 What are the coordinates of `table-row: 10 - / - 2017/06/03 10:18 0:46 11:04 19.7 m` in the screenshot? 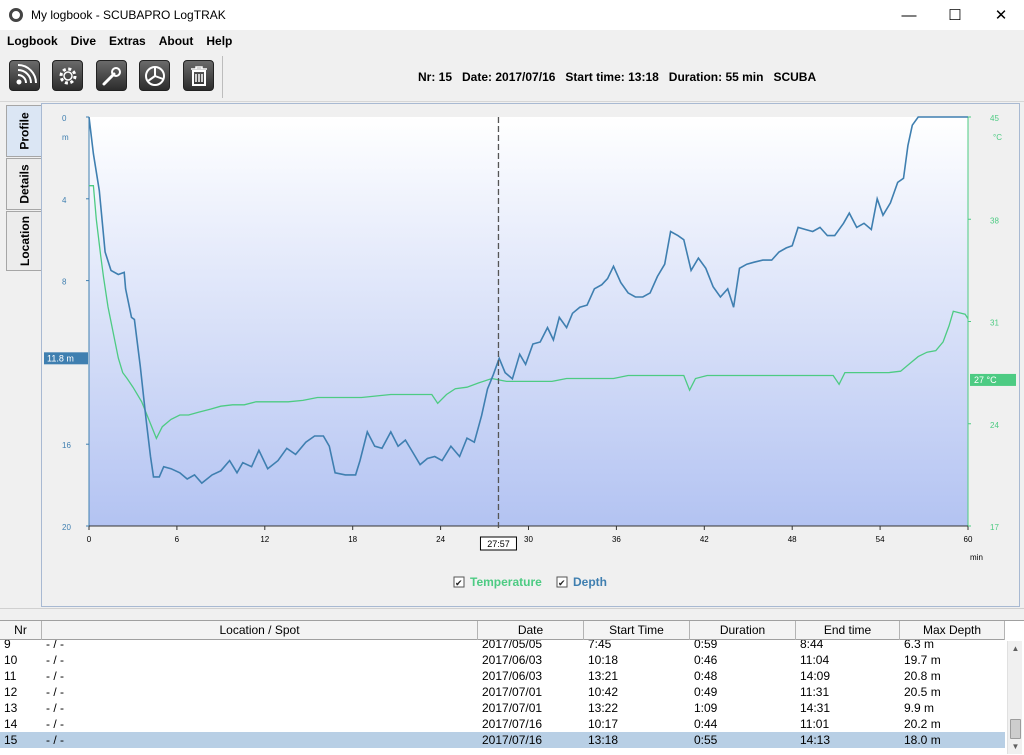 It's located at (502, 660).